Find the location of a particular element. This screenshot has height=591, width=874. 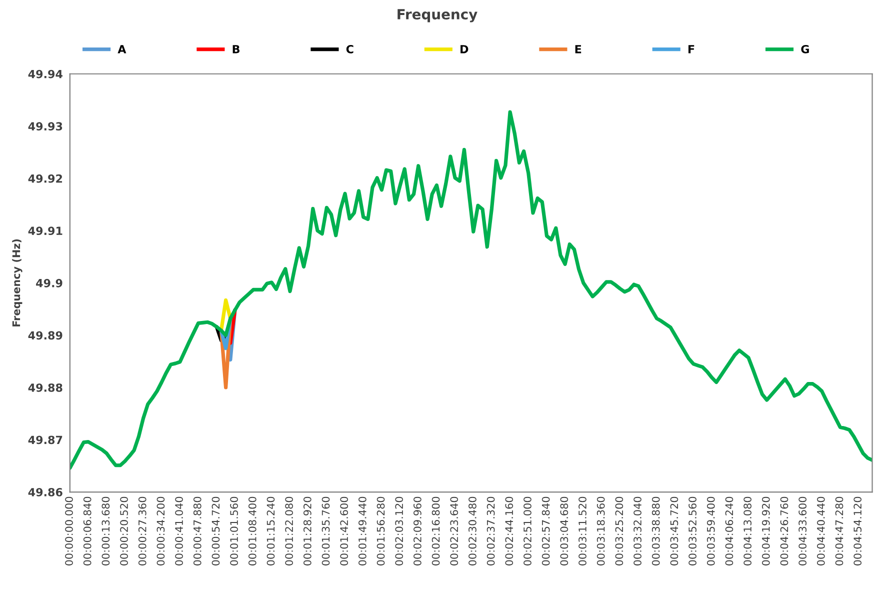

x-tick-label: 00:04:33.600 is located at coordinates (802, 531).